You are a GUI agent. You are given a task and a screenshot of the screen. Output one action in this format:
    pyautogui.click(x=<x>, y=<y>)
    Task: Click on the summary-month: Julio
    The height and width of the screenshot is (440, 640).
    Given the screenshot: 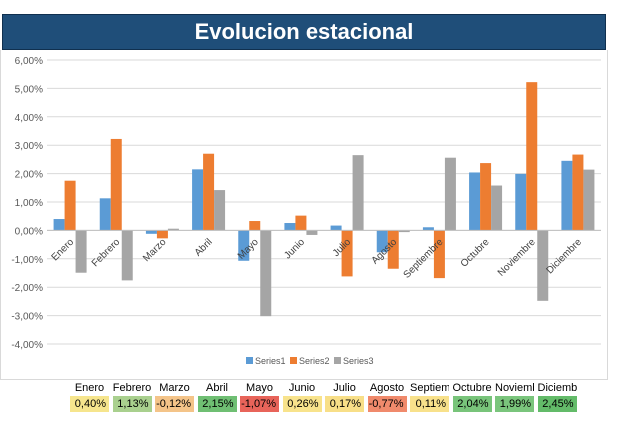 What is the action you would take?
    pyautogui.click(x=344, y=388)
    